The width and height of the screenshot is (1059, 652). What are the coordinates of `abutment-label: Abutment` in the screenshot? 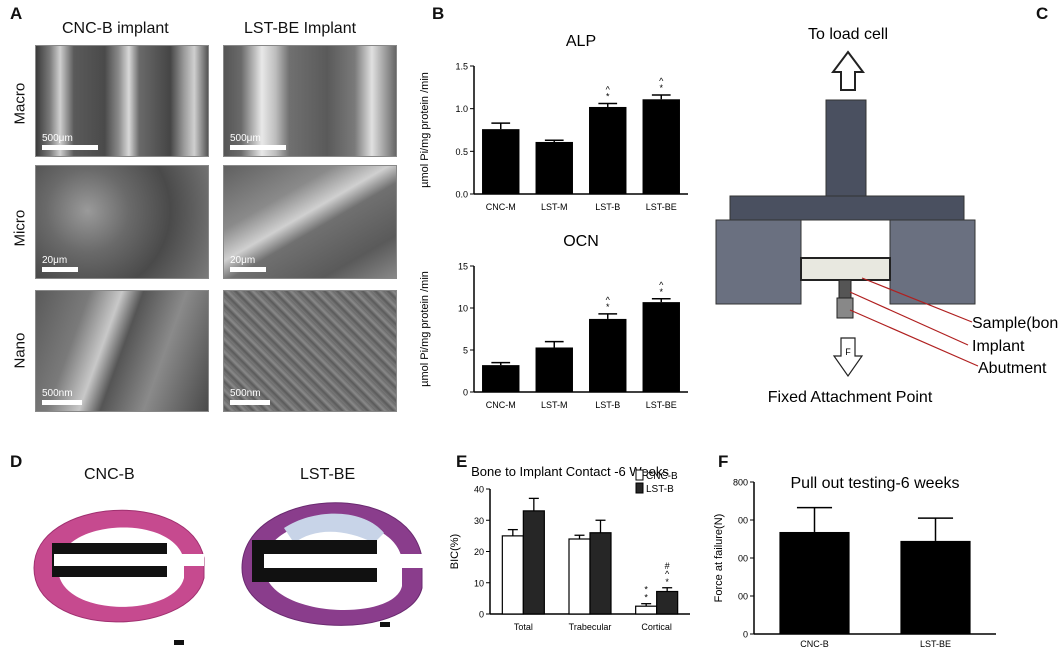 It's located at (1012, 368).